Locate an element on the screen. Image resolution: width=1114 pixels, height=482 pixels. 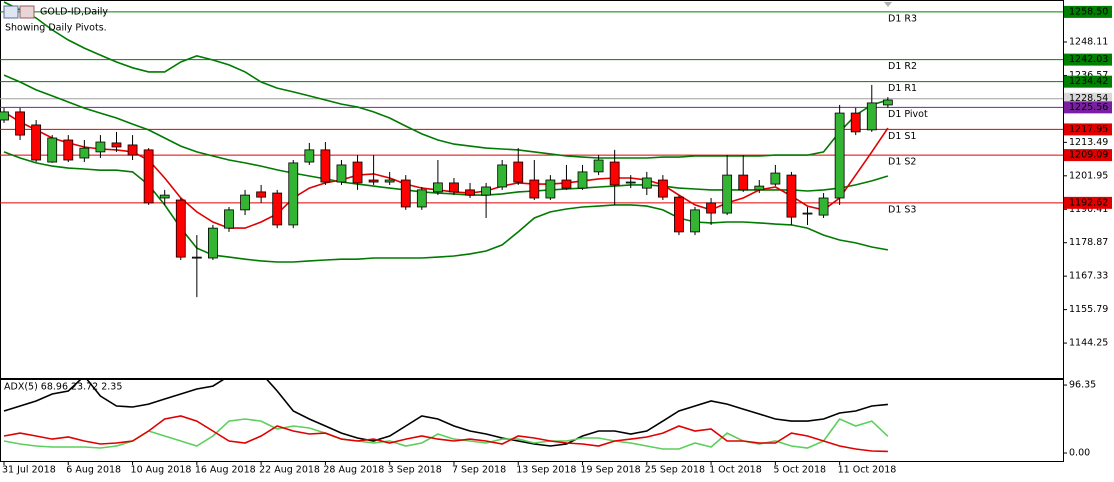
y-tick-label: 1236.57 is located at coordinates (1088, 75).